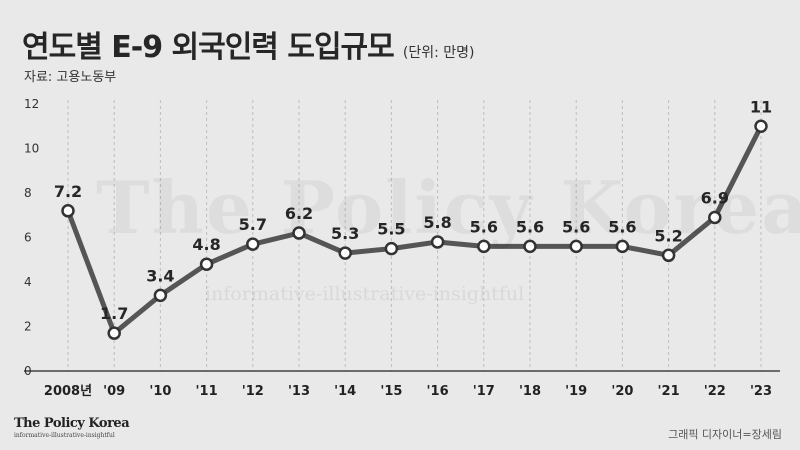  What do you see at coordinates (715, 197) in the screenshot?
I see `data-label: 6.9` at bounding box center [715, 197].